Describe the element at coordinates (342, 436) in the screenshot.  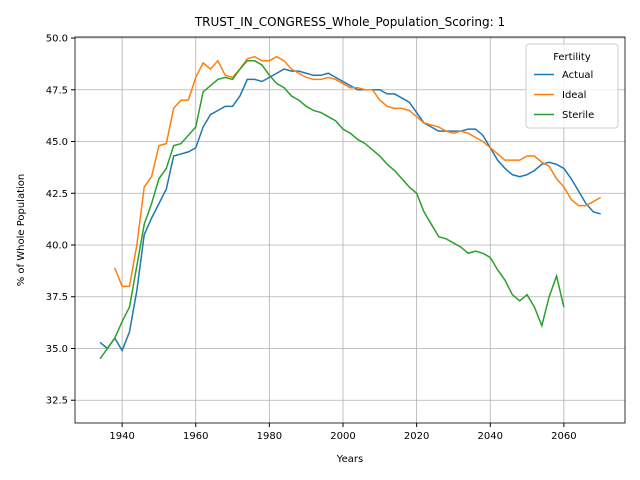
I see `x-tick-label: 2000` at that location.